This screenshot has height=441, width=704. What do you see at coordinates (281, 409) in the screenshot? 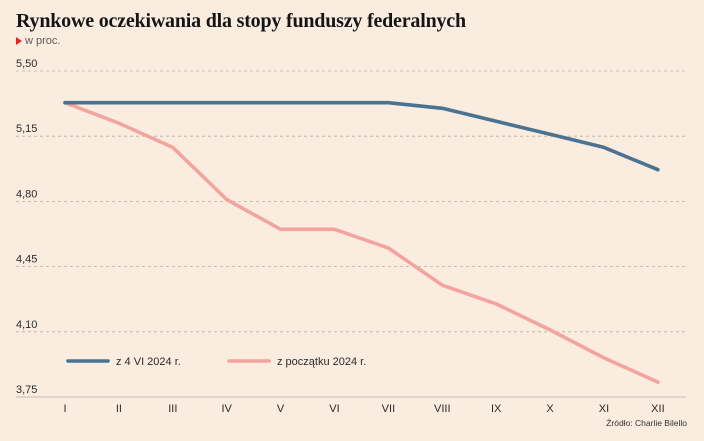
I see `x-tick-label: V` at bounding box center [281, 409].